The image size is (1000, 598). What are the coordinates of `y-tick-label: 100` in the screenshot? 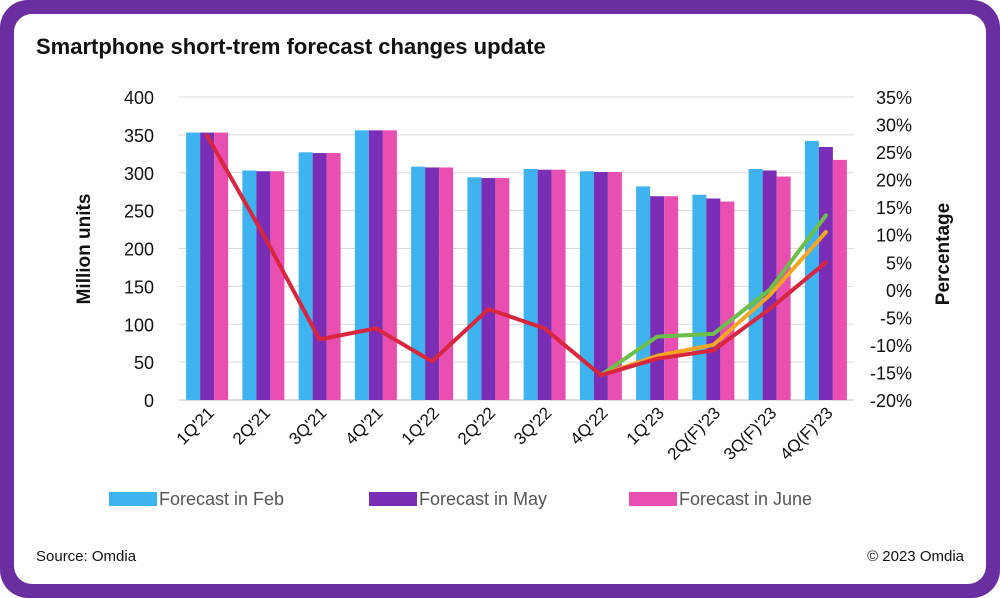 It's located at (139, 325).